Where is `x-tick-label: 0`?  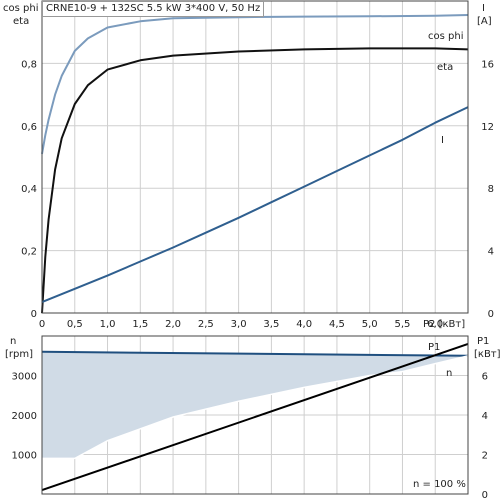 x-tick-label: 0 is located at coordinates (42, 324).